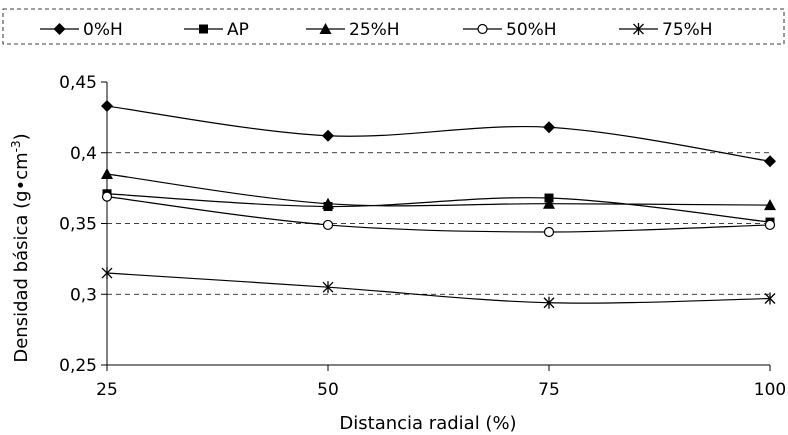  I want to click on x-tick-label: 50, so click(328, 390).